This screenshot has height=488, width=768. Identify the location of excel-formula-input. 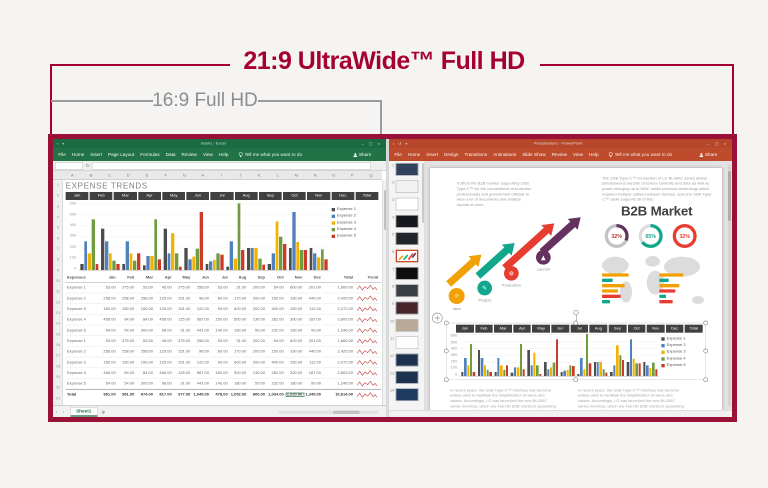
(231, 166).